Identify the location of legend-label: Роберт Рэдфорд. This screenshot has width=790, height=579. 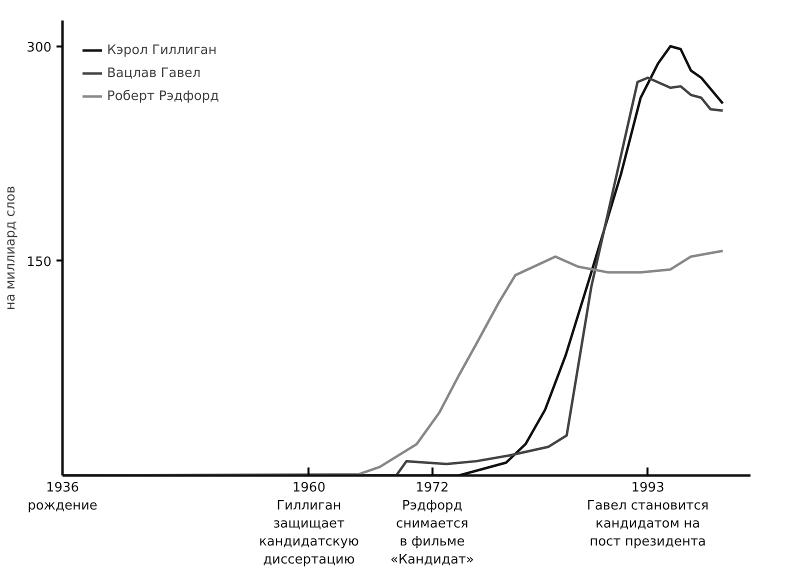
(163, 96).